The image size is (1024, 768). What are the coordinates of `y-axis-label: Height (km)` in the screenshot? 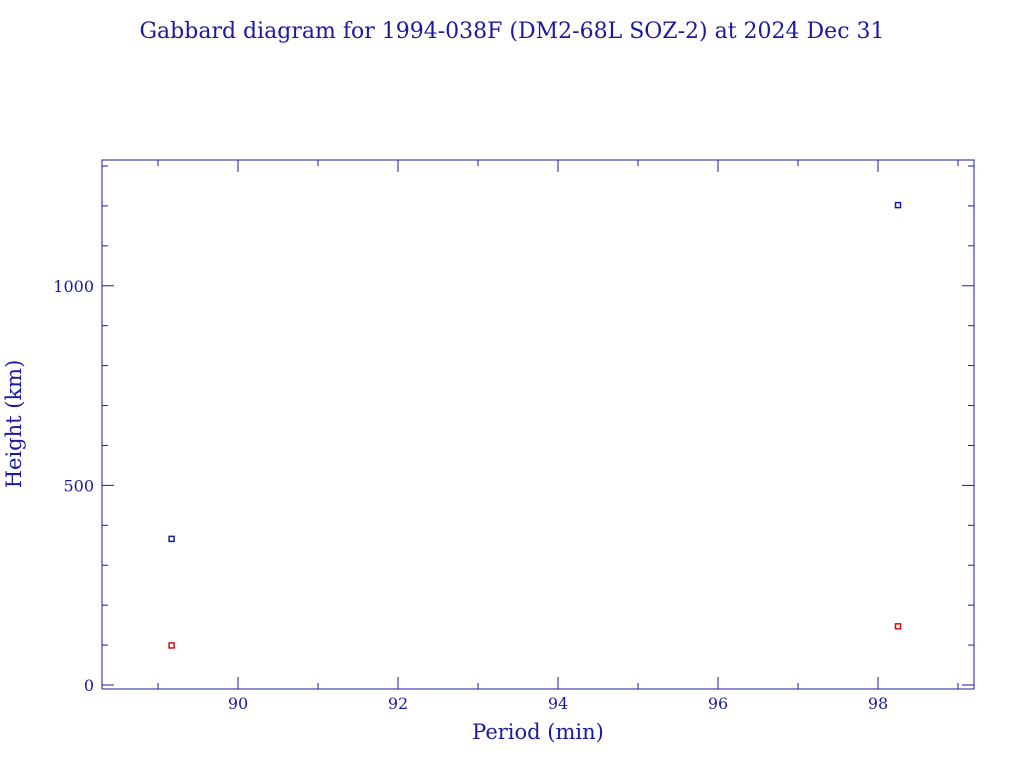 It's located at (14, 424).